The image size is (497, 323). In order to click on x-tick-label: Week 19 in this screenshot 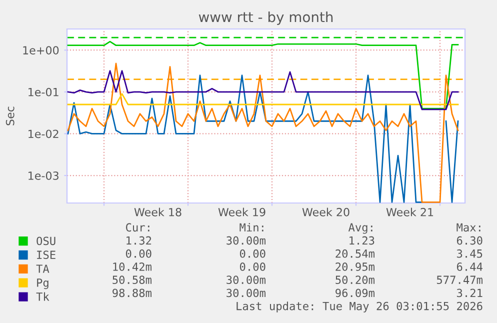, I will do `click(242, 212)`.